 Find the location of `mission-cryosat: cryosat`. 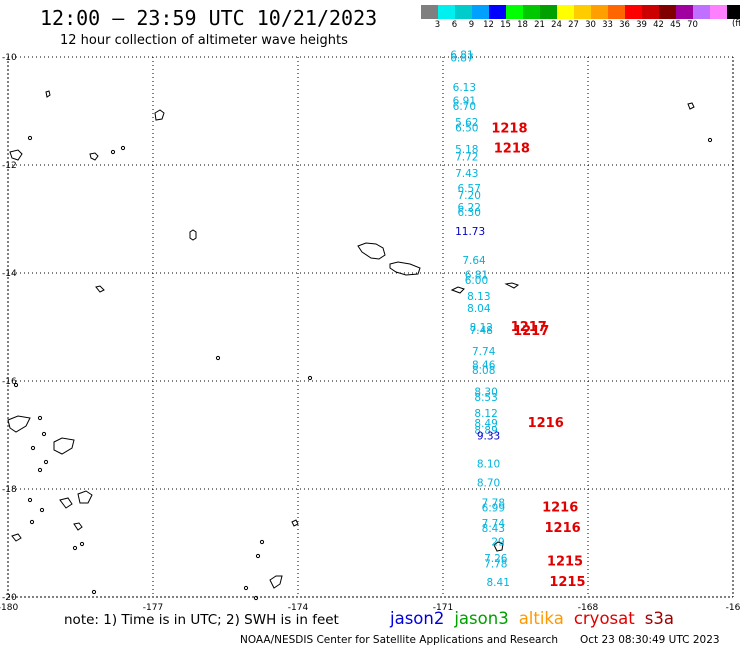

mission-cryosat: cryosat is located at coordinates (604, 618).